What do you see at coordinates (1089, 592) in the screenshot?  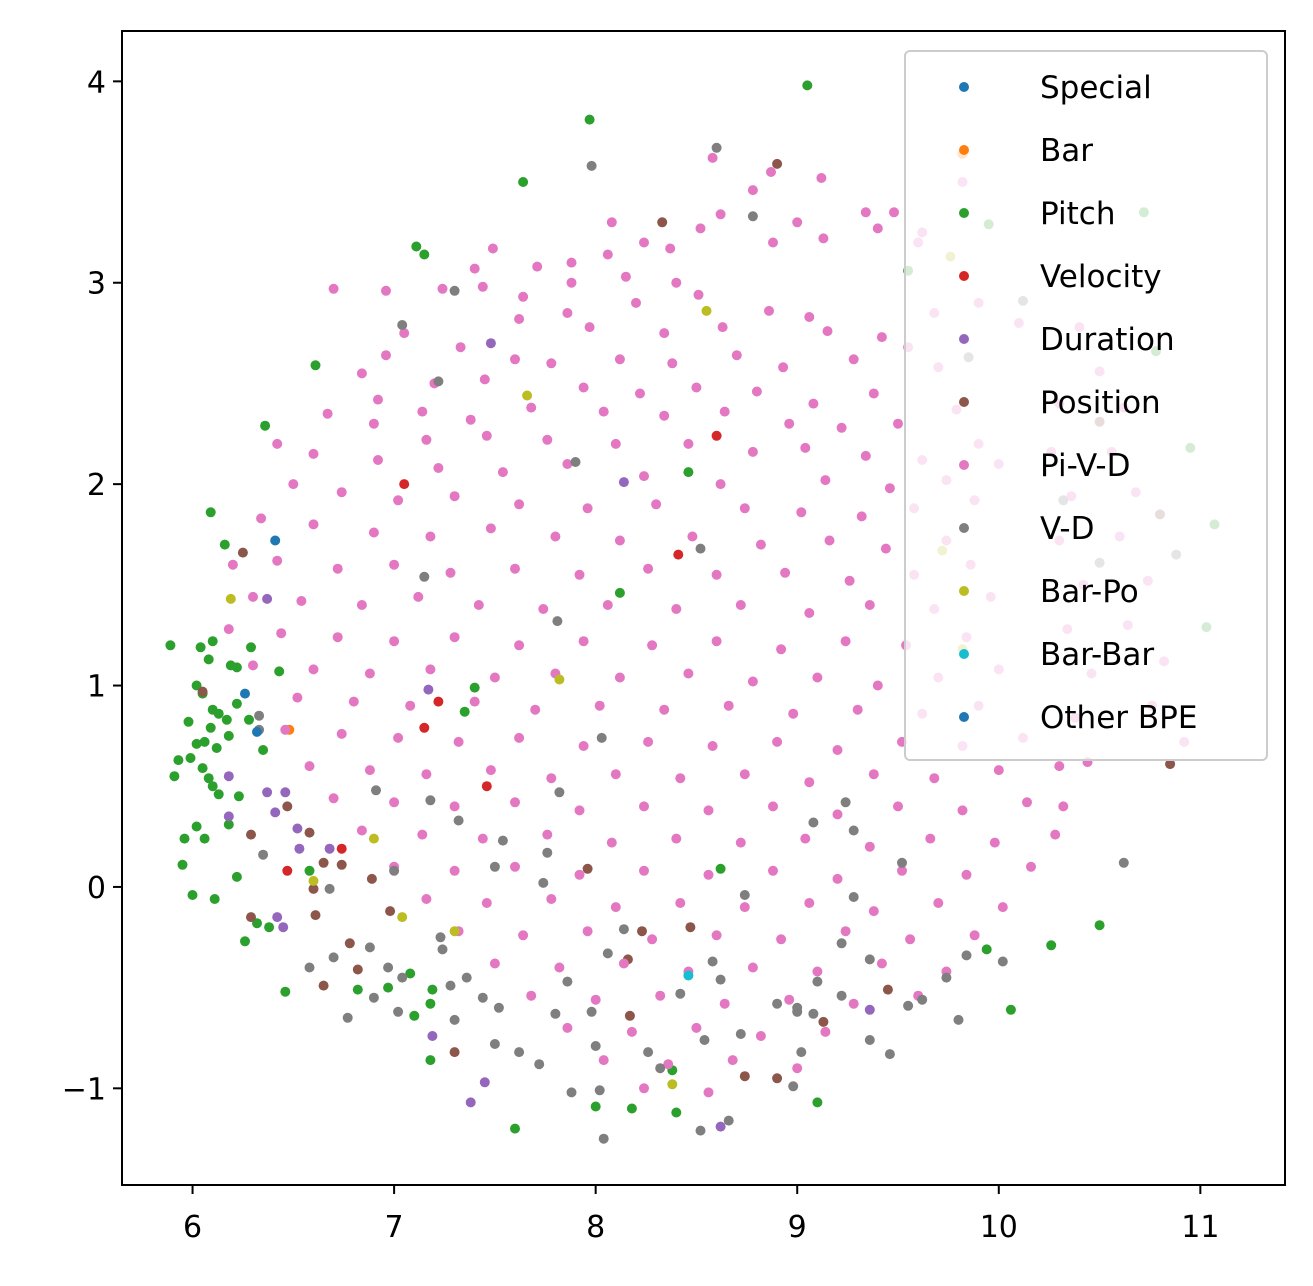 I see `legend-label: Bar-Po` at bounding box center [1089, 592].